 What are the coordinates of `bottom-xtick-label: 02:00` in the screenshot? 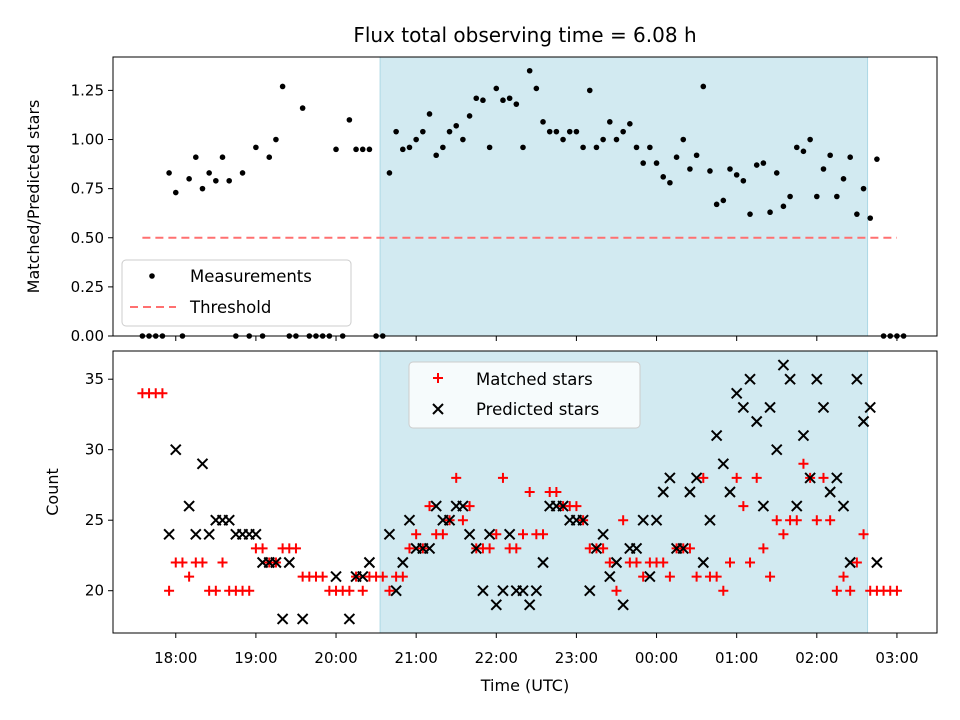 It's located at (816, 658).